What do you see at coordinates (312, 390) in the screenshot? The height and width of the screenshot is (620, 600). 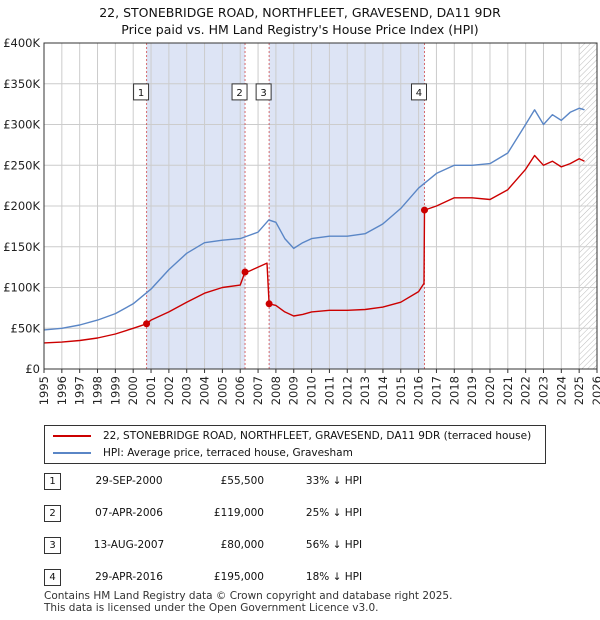 I see `x-tick-label: 2010` at bounding box center [312, 390].